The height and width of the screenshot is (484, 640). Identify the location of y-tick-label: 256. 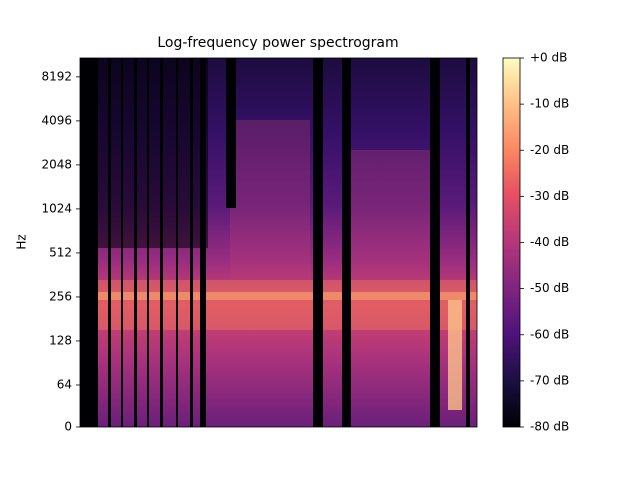
(60, 296).